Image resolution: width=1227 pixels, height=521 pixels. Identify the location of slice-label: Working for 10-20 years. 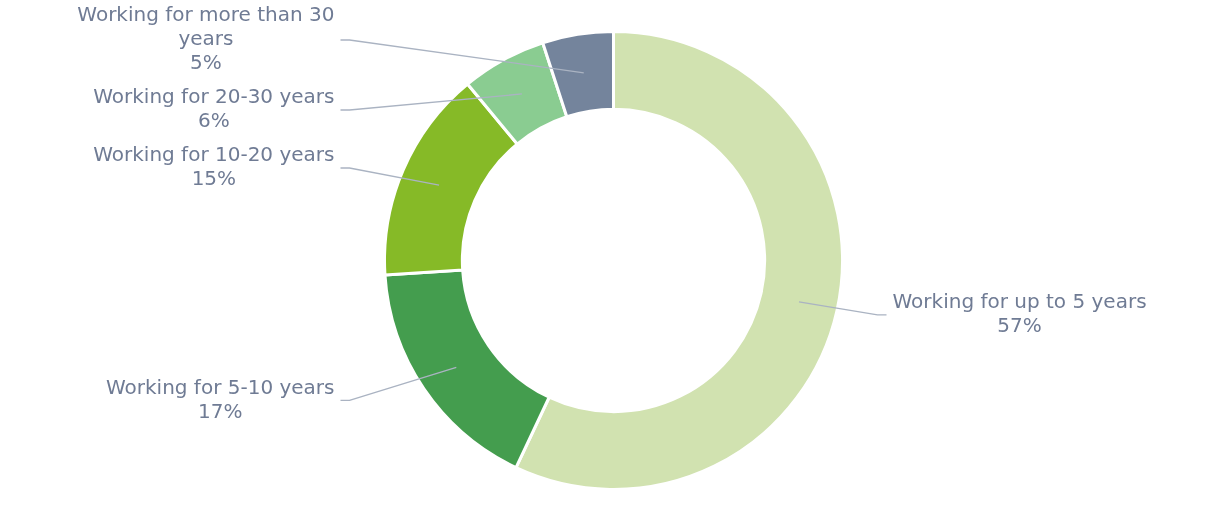
(214, 154).